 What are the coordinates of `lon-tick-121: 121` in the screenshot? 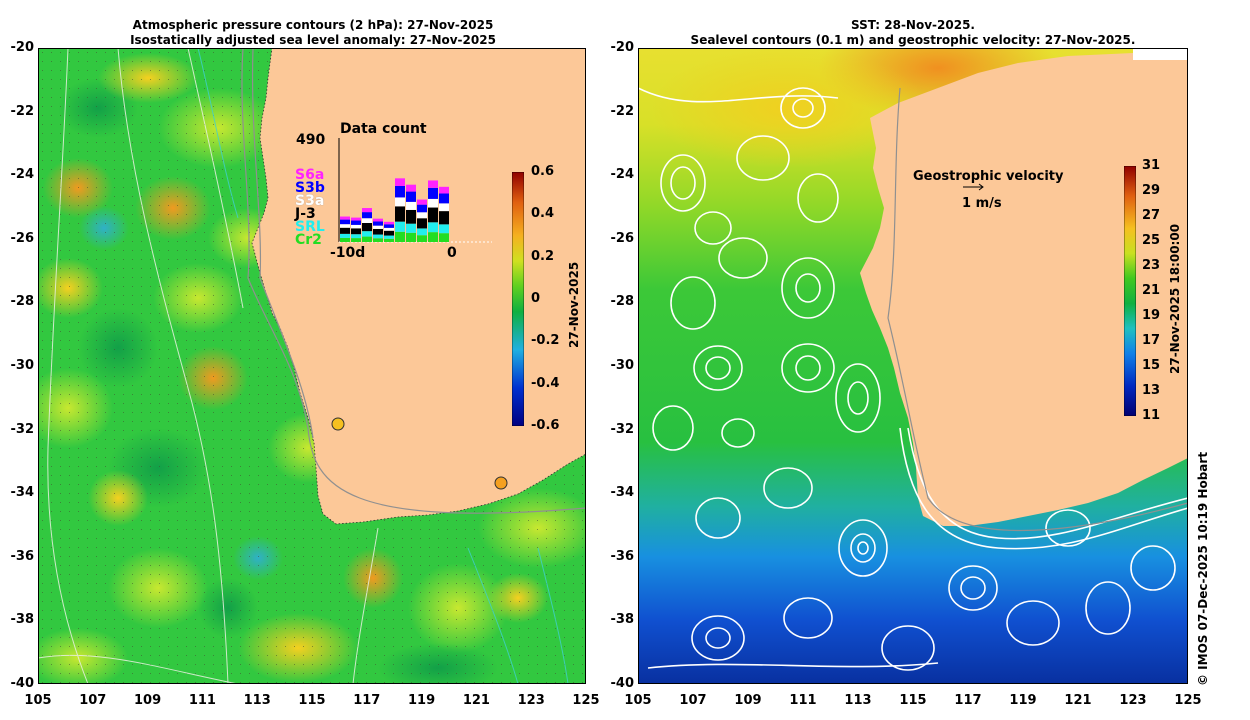 It's located at (476, 700).